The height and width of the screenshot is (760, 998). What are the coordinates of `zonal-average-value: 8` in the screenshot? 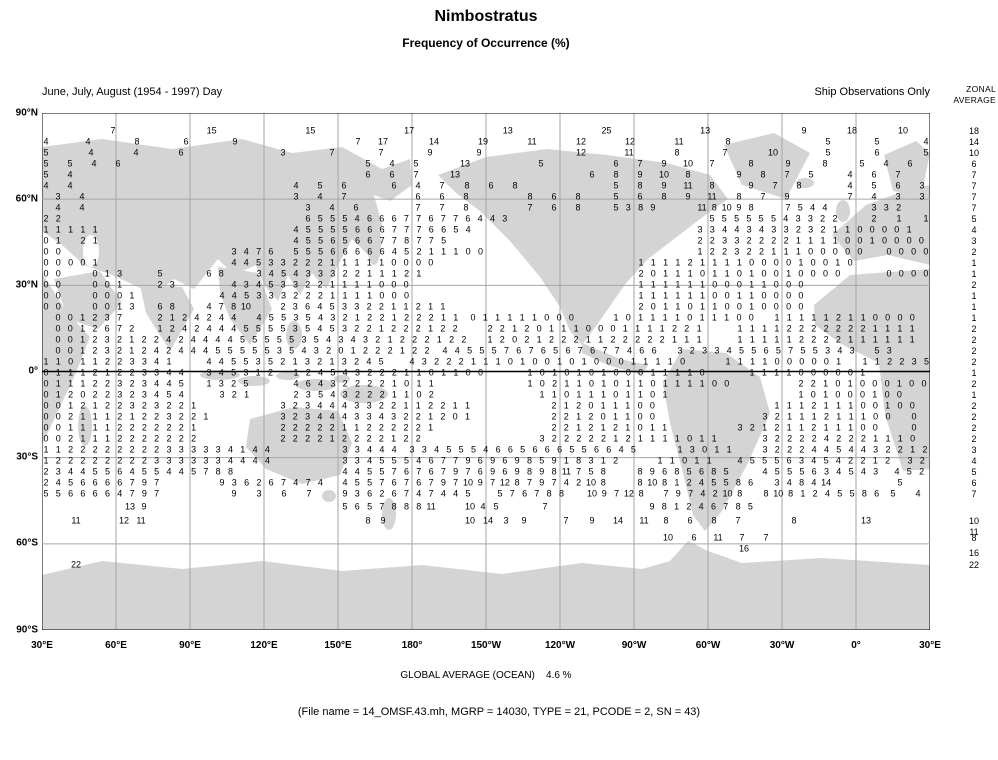 It's located at (974, 538).